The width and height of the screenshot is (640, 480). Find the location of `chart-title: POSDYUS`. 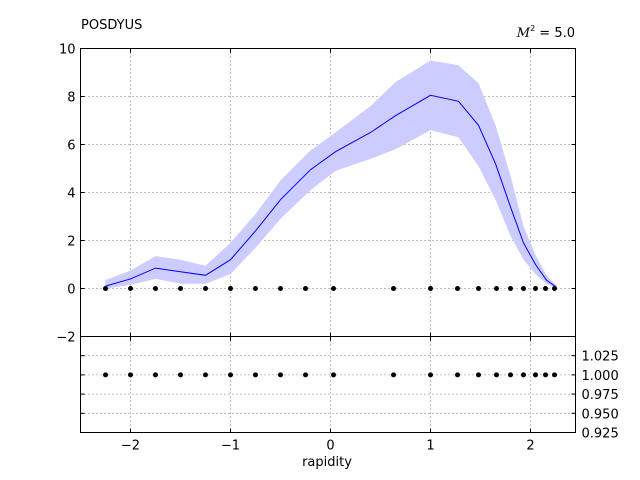

chart-title: POSDYUS is located at coordinates (111, 25).